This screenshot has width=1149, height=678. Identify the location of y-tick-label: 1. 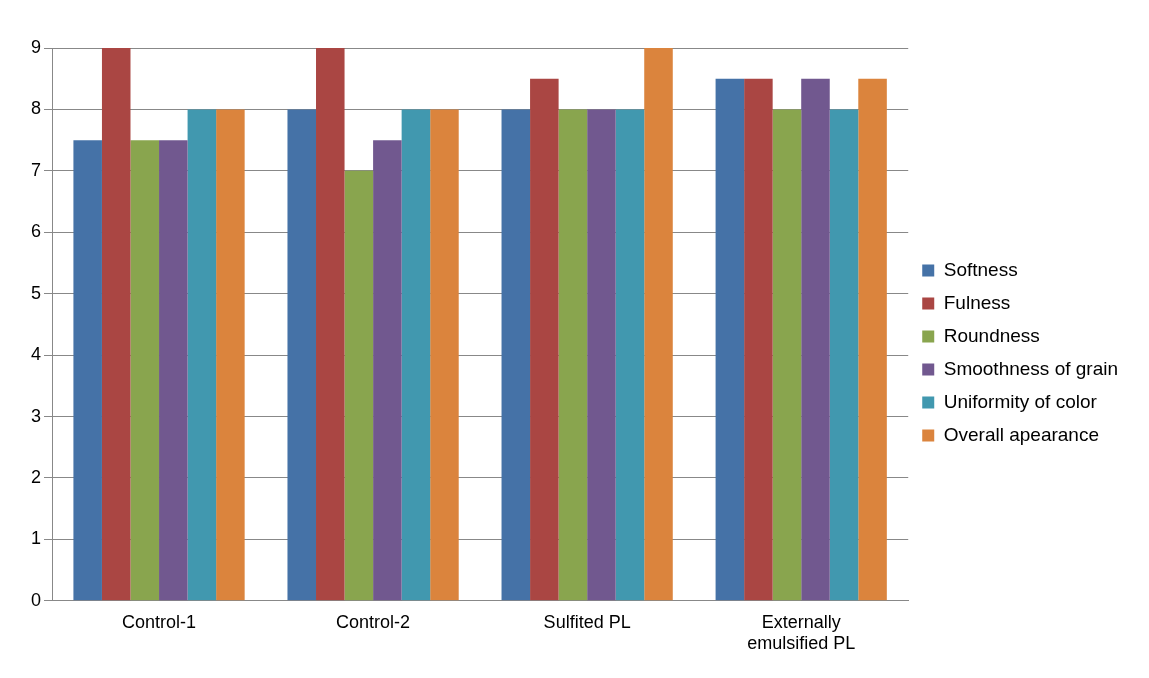
(36, 538).